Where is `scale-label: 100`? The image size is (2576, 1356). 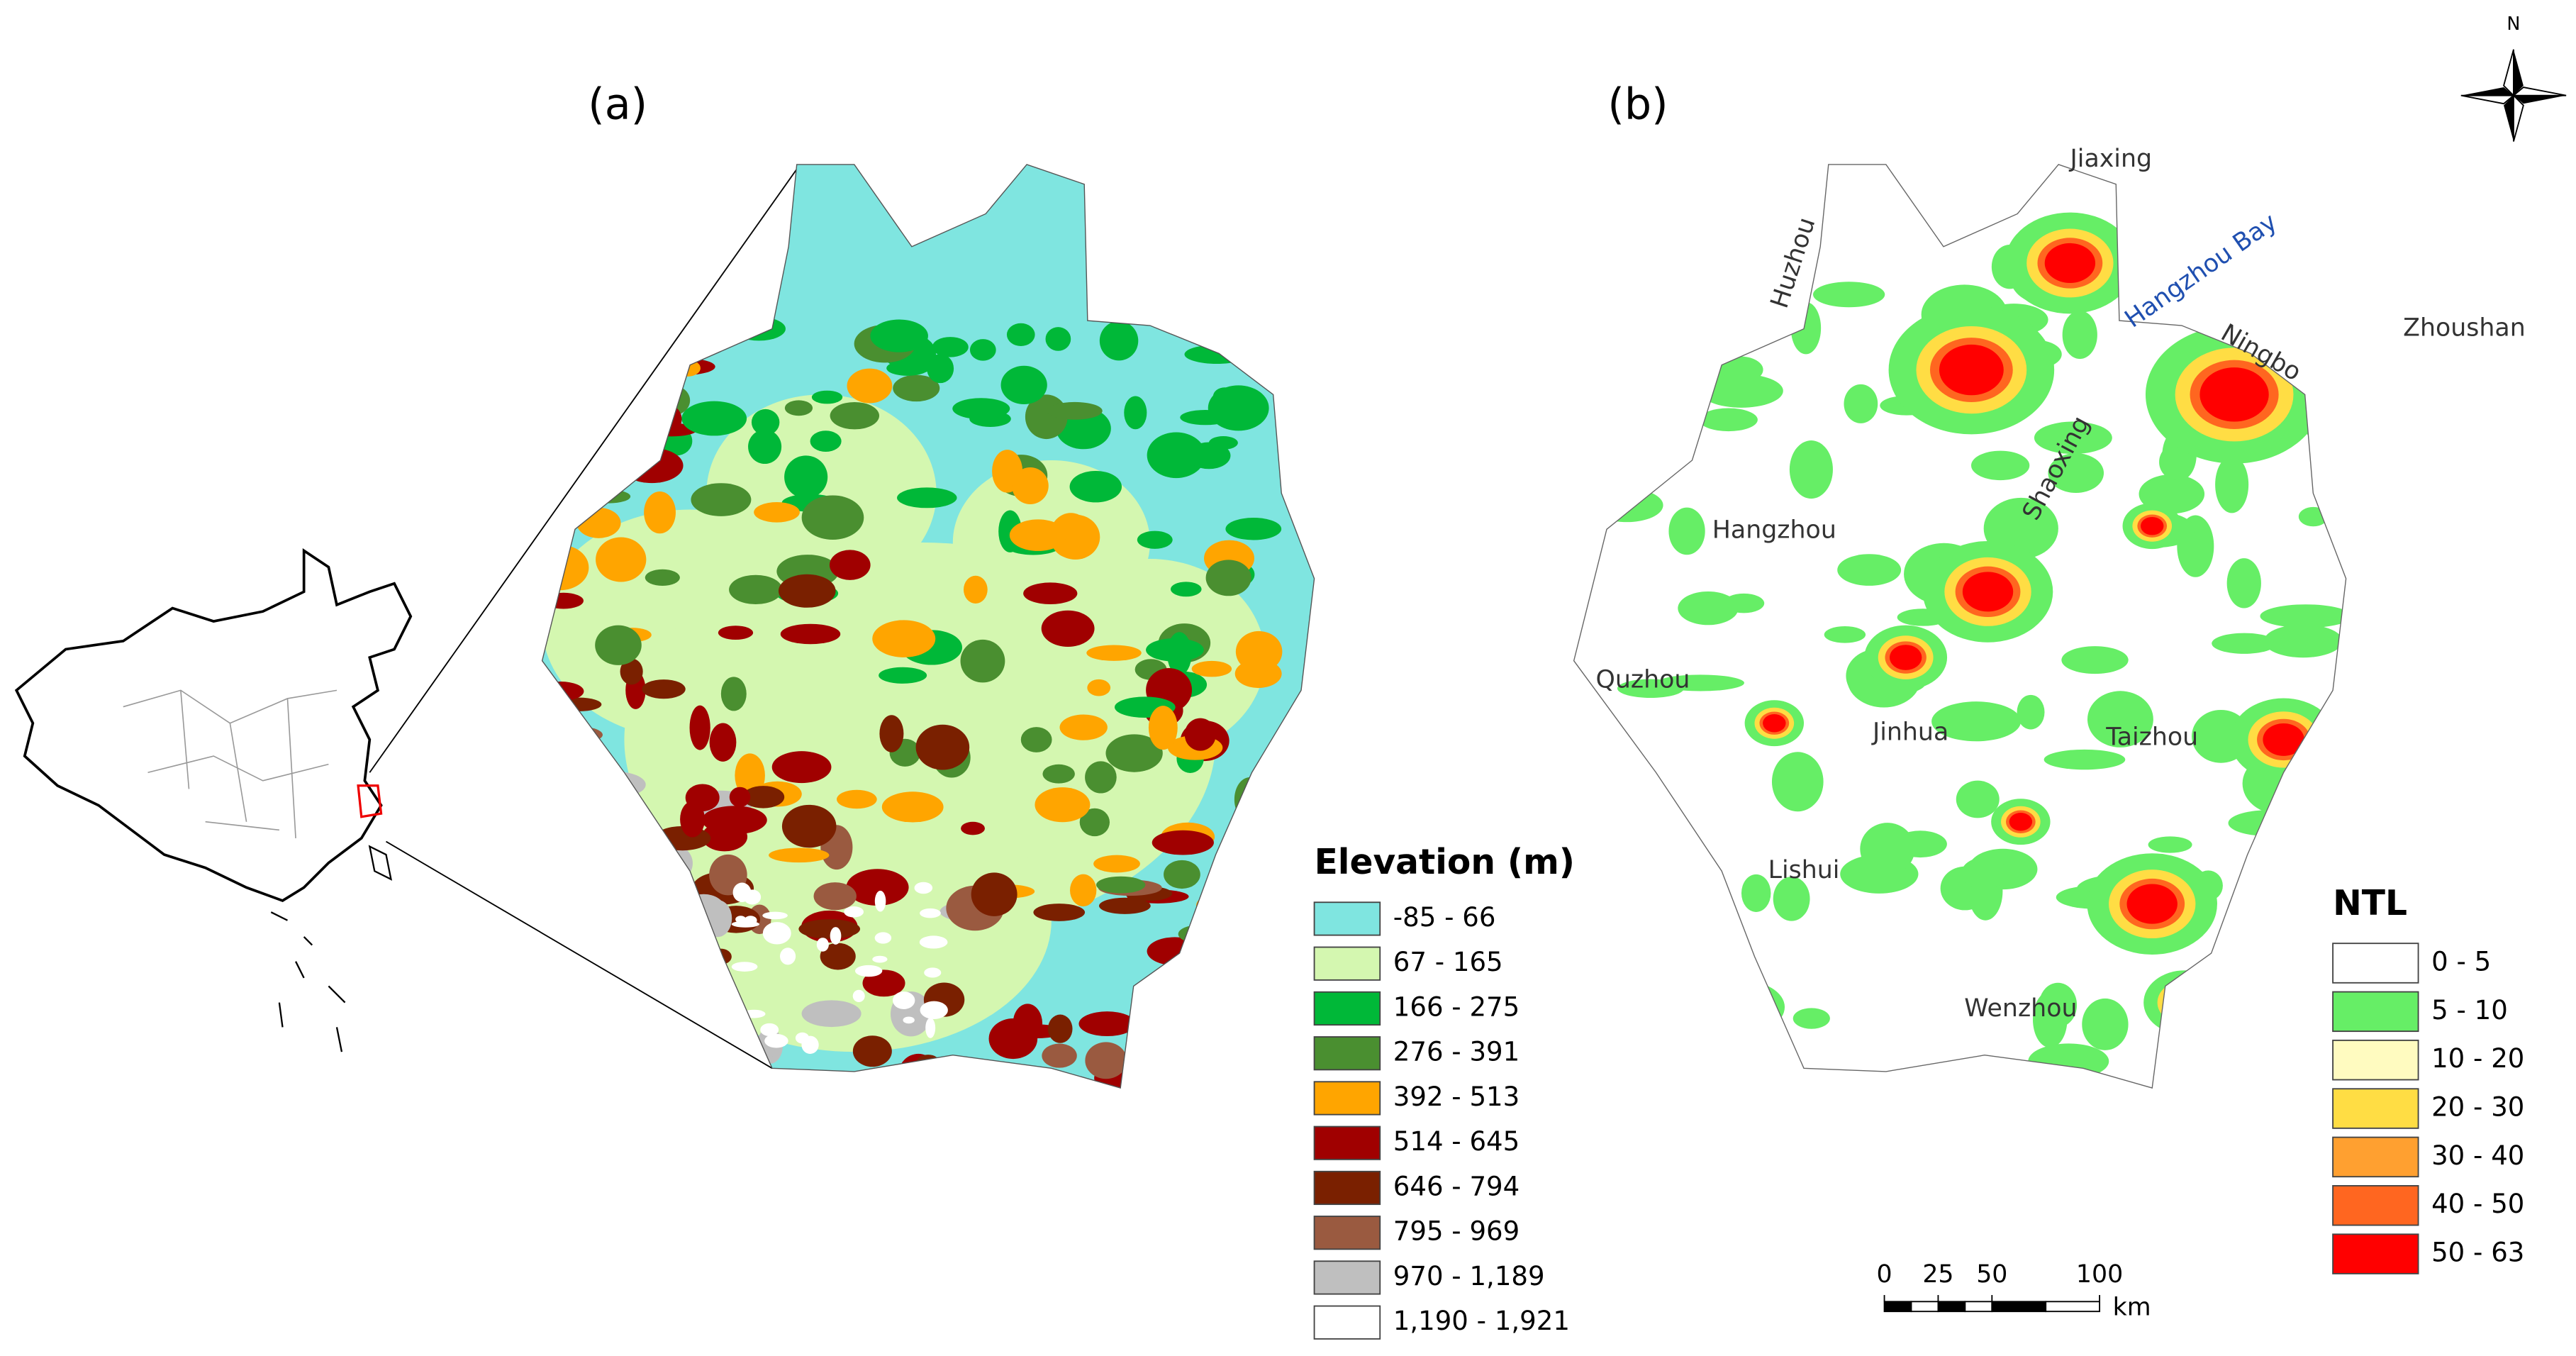 scale-label: 100 is located at coordinates (2099, 1274).